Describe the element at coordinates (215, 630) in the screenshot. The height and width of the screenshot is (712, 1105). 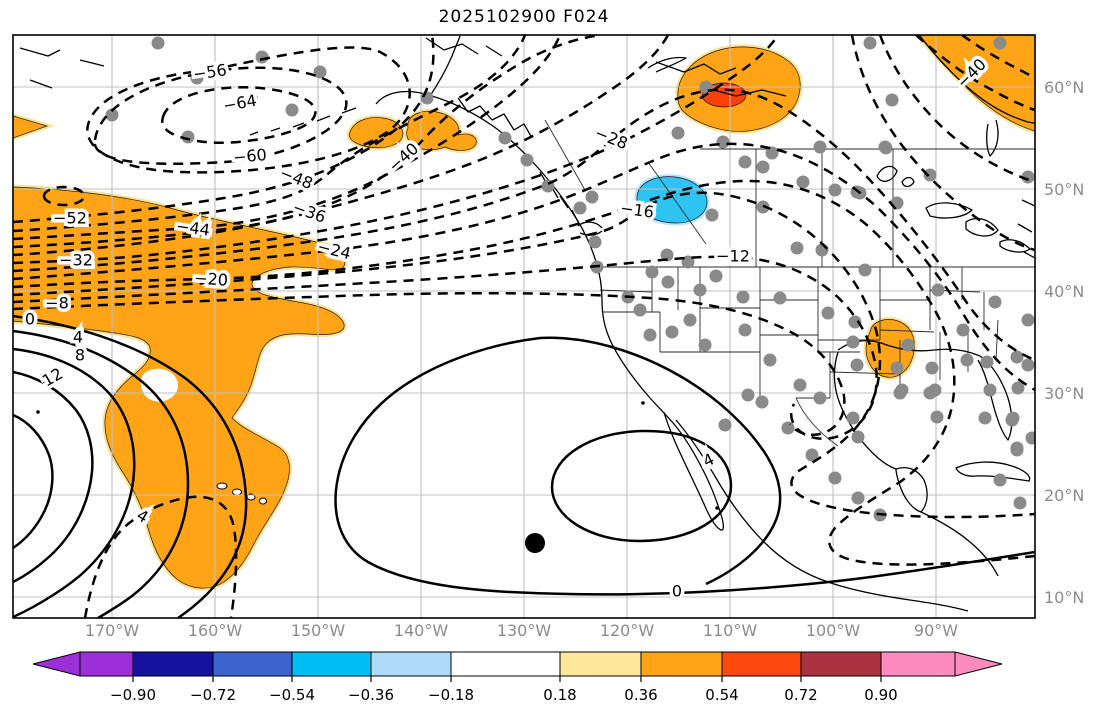
I see `lon-tick-label: 160°W` at that location.